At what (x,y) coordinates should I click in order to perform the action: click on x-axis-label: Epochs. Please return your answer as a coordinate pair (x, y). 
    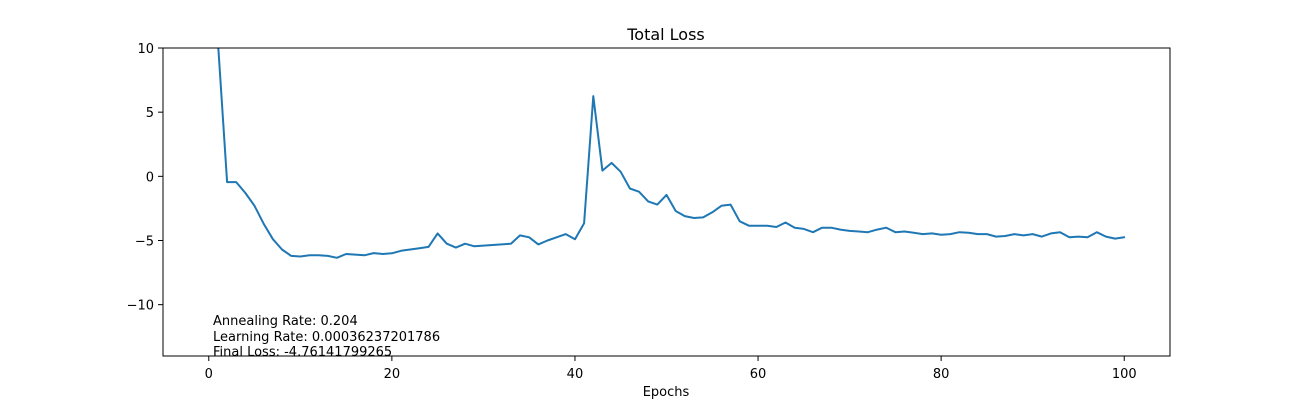
    Looking at the image, I should click on (666, 392).